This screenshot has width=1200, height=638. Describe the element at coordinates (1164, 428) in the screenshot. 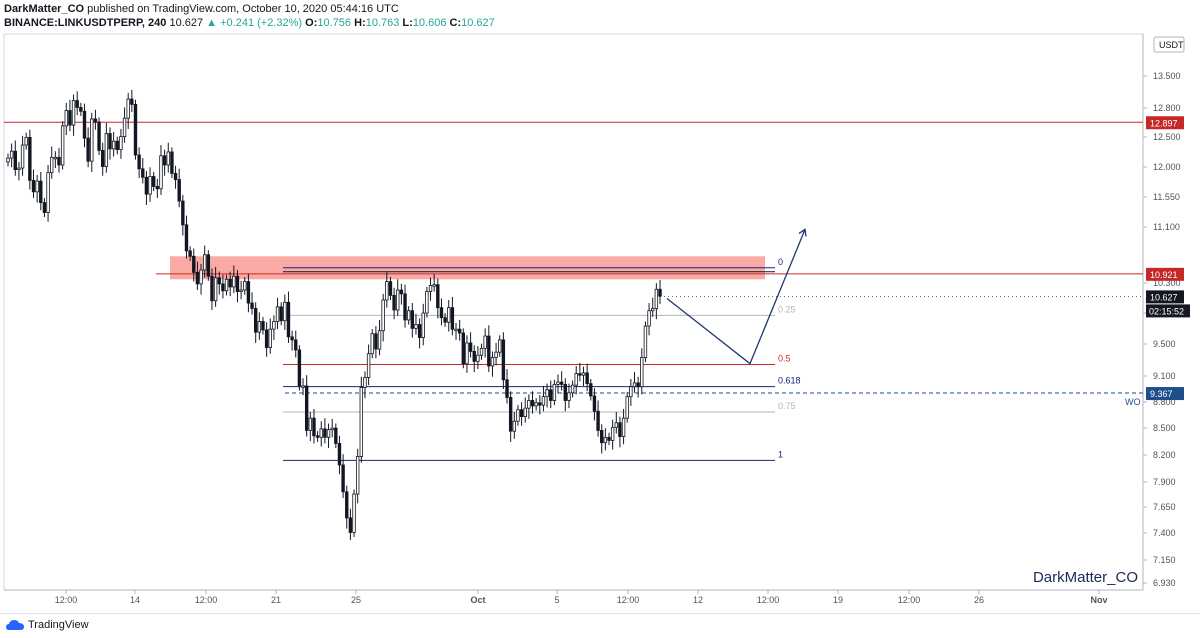

I see `price-tick-label: 8.500` at that location.